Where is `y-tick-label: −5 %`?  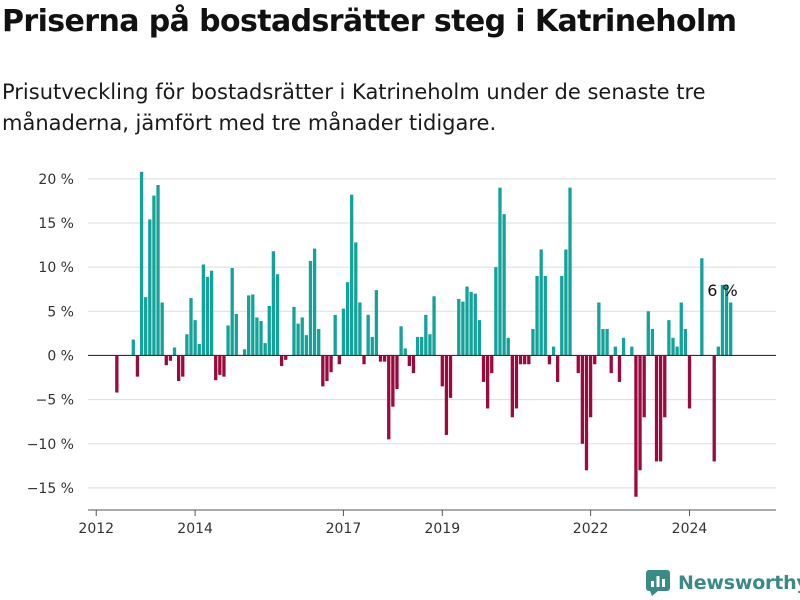
y-tick-label: −5 % is located at coordinates (55, 401).